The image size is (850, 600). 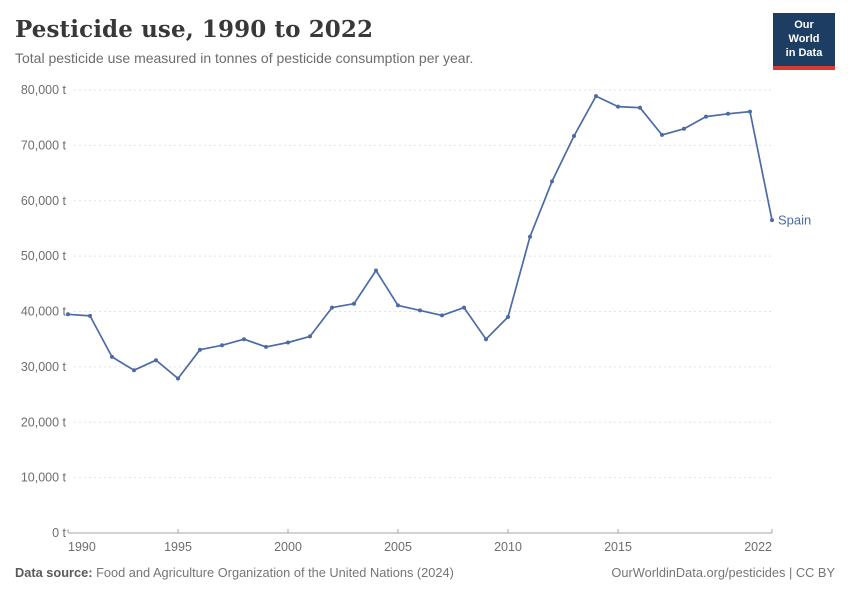 I want to click on owid-logo-line1: Our World, so click(x=804, y=32).